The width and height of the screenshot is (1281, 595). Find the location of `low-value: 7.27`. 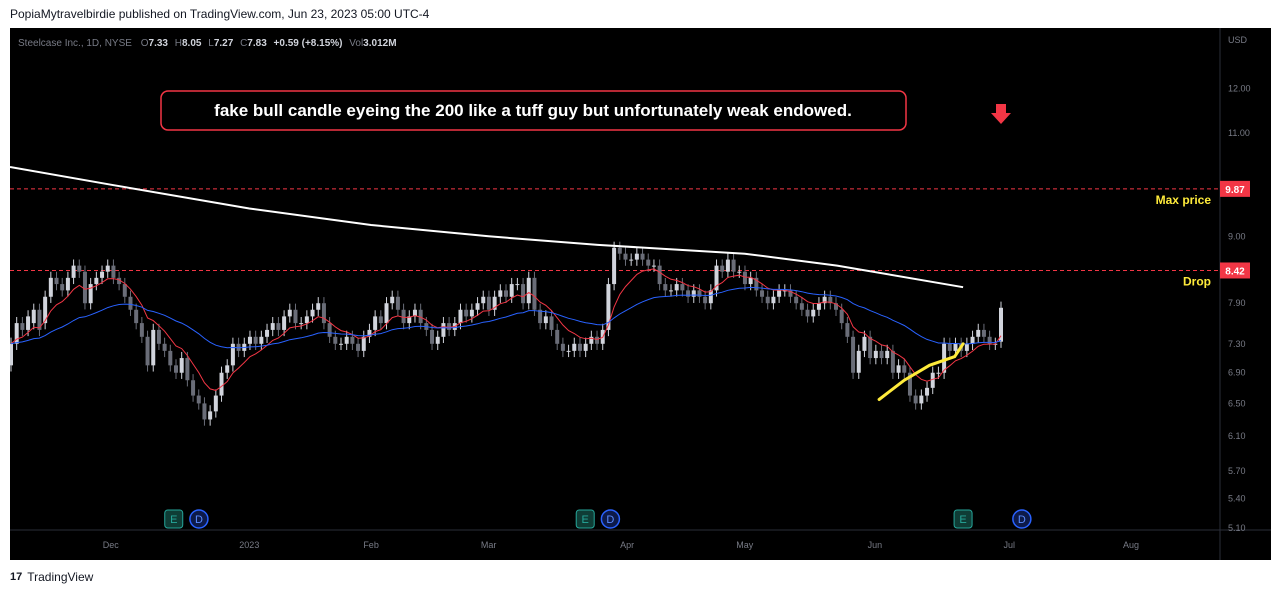

low-value: 7.27 is located at coordinates (224, 43).